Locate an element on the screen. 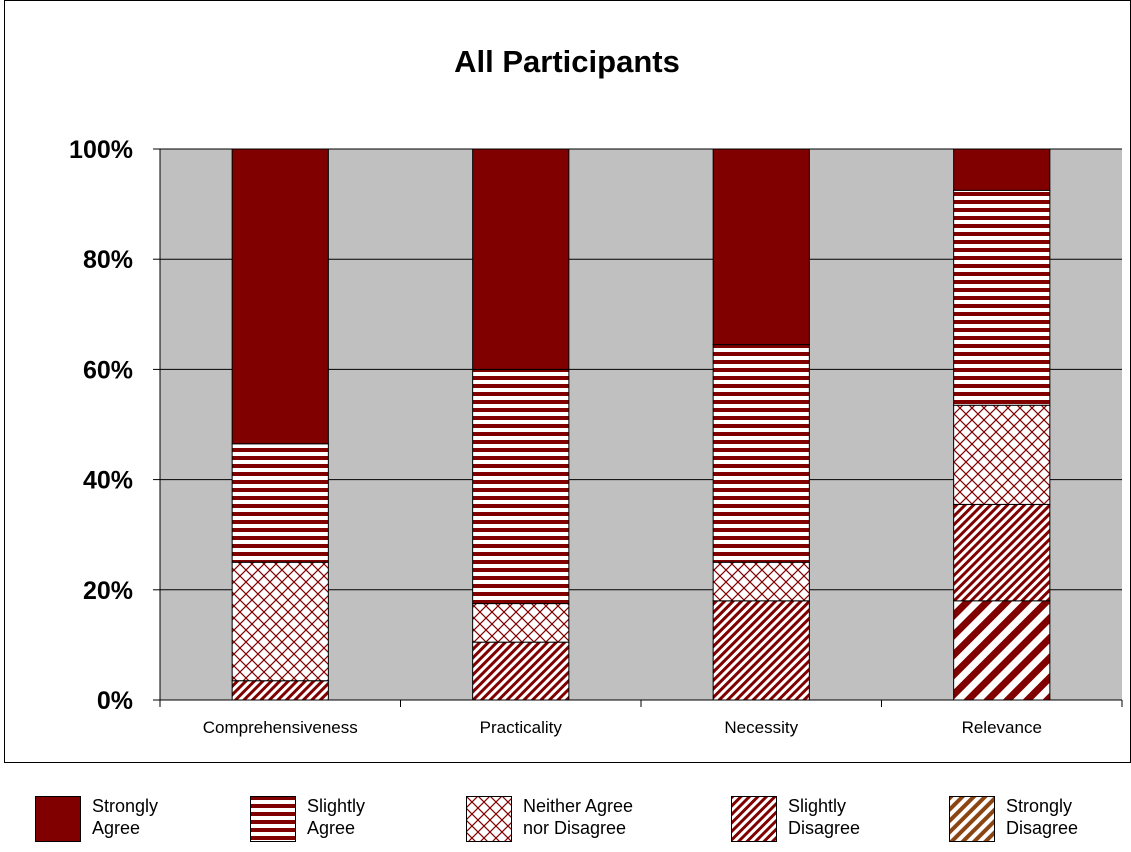  y-tick-label: 0% is located at coordinates (115, 701).